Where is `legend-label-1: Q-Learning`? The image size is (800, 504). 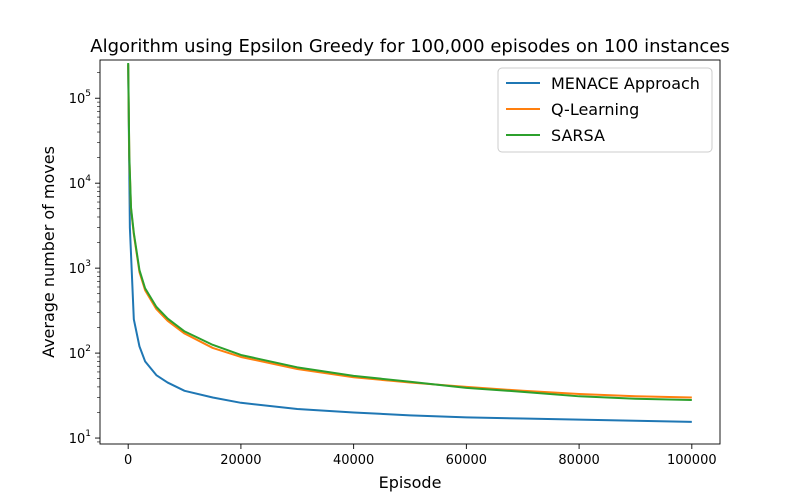
legend-label-1: Q-Learning is located at coordinates (595, 109).